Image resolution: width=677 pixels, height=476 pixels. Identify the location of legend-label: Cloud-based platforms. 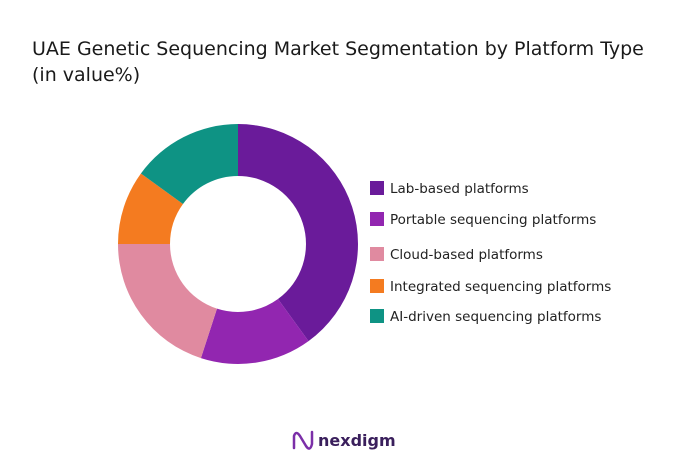
(466, 255).